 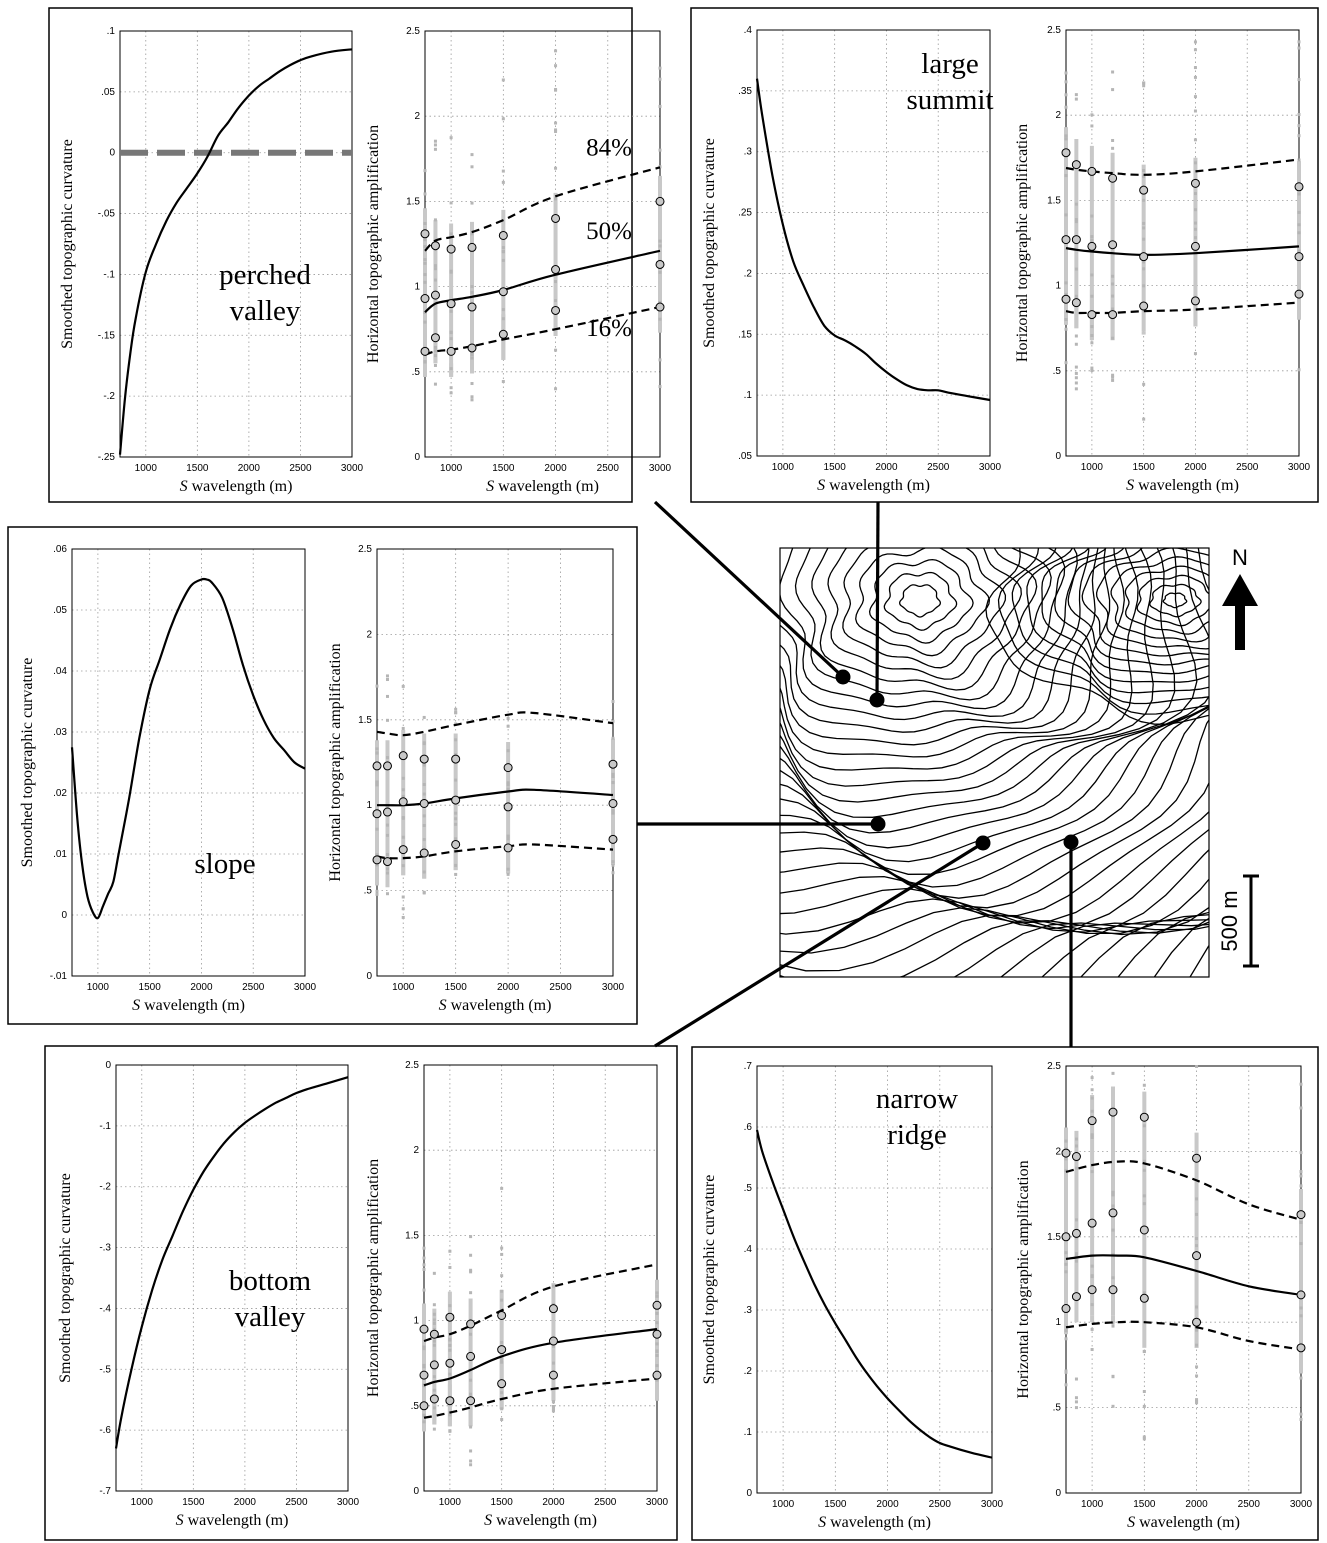 I want to click on y-tick-label: 2, so click(x=369, y=634).